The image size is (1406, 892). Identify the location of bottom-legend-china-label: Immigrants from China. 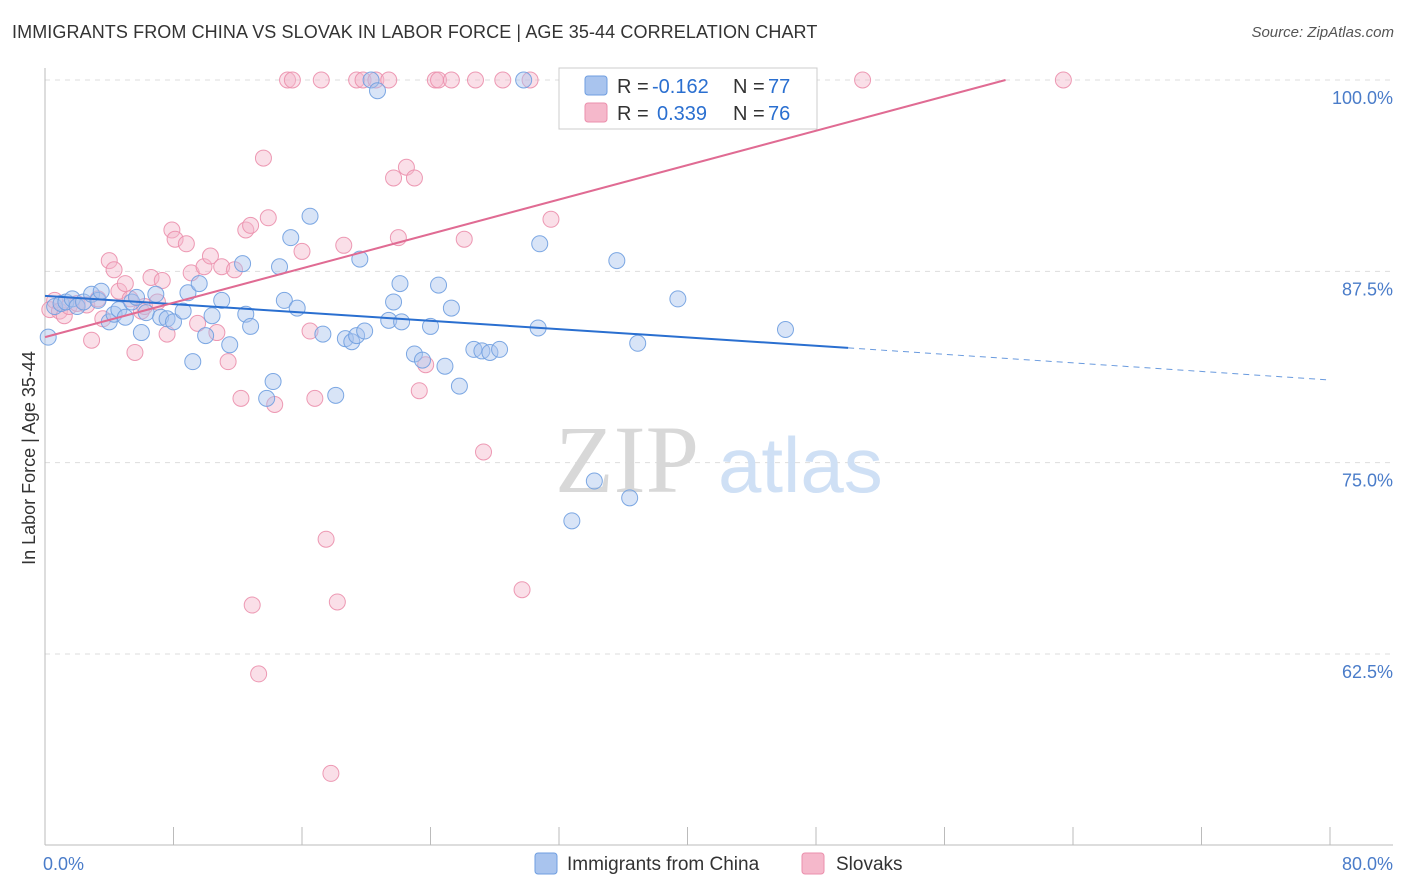
(663, 864).